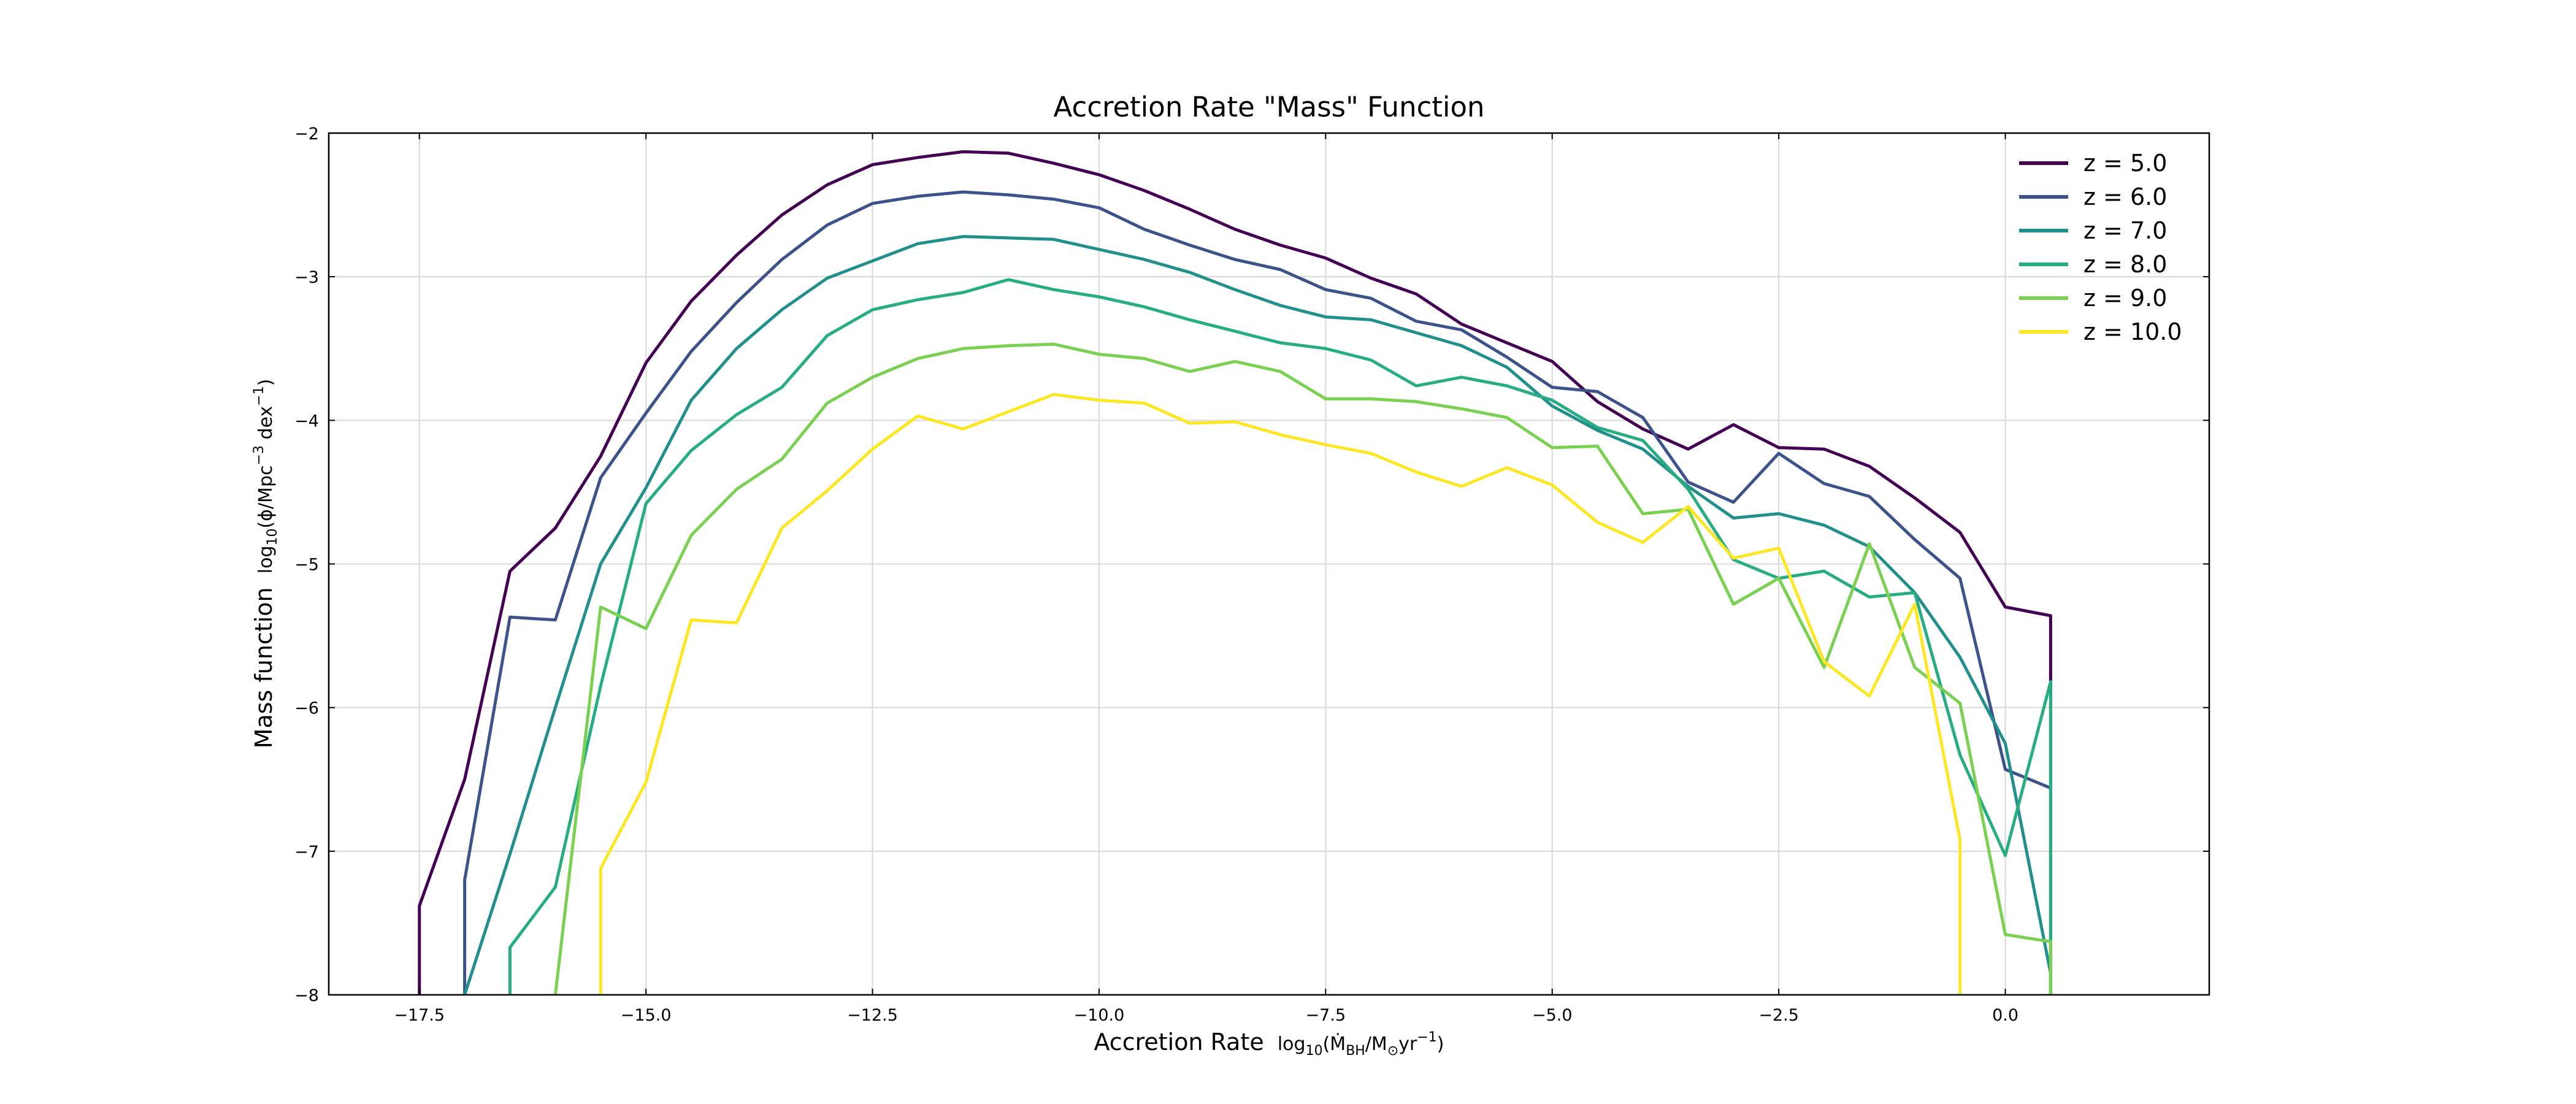 This screenshot has height=1104, width=2576. I want to click on legend-label-z-10-0: z = 10.0, so click(2132, 331).